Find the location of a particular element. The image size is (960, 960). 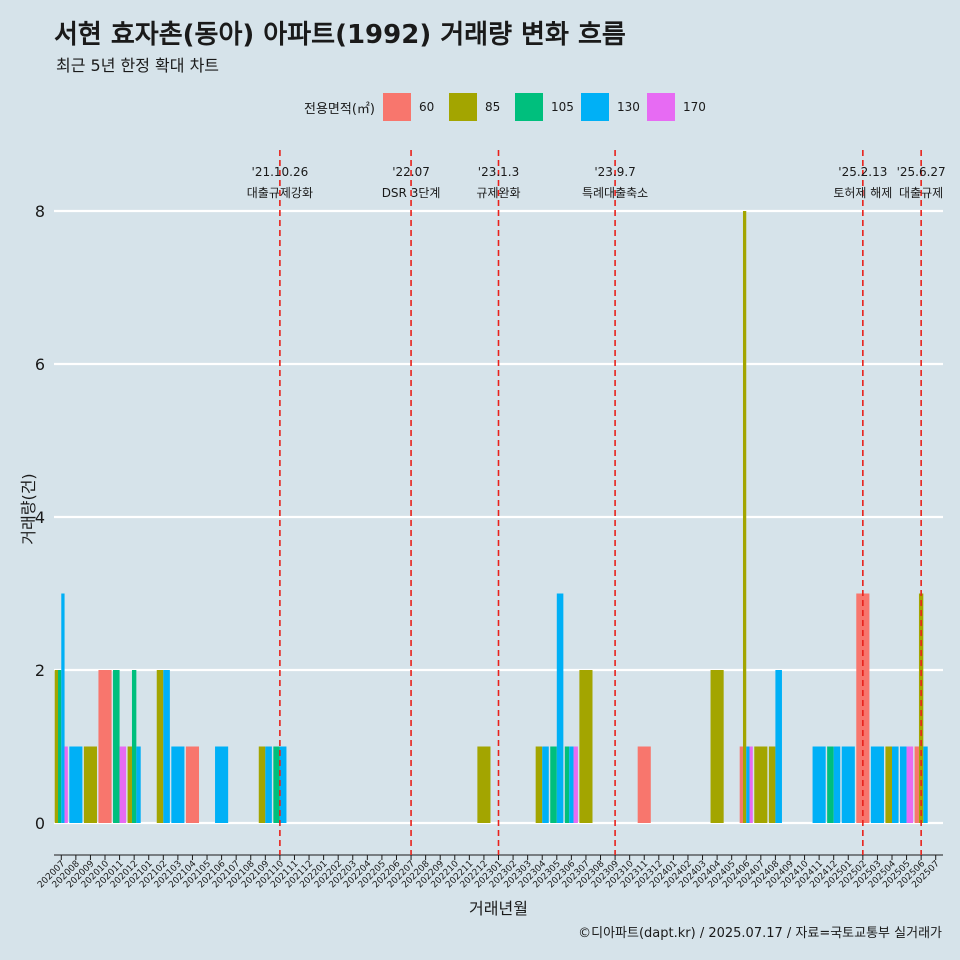

chart-title: 서현 효자촌(동아) 아파트(1992) 거래량 변화 흐름 is located at coordinates (340, 35).